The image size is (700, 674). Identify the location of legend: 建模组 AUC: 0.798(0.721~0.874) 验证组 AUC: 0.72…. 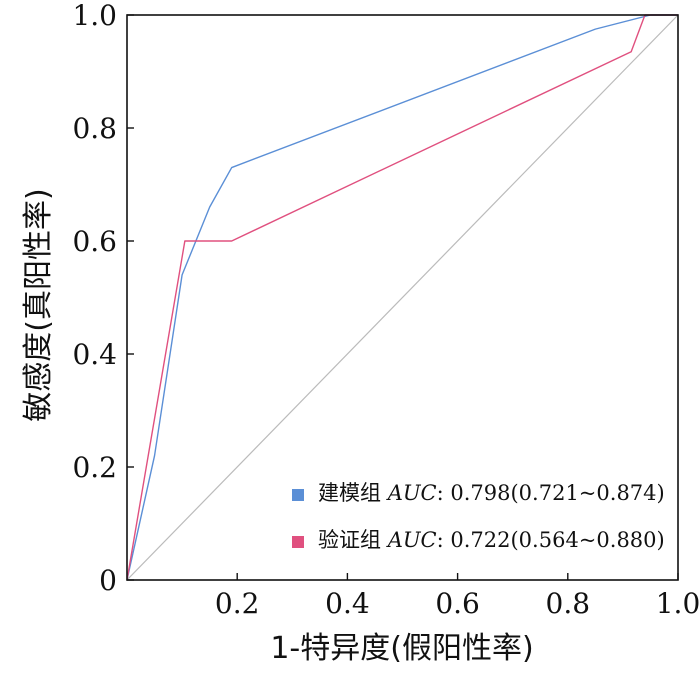
(478, 516).